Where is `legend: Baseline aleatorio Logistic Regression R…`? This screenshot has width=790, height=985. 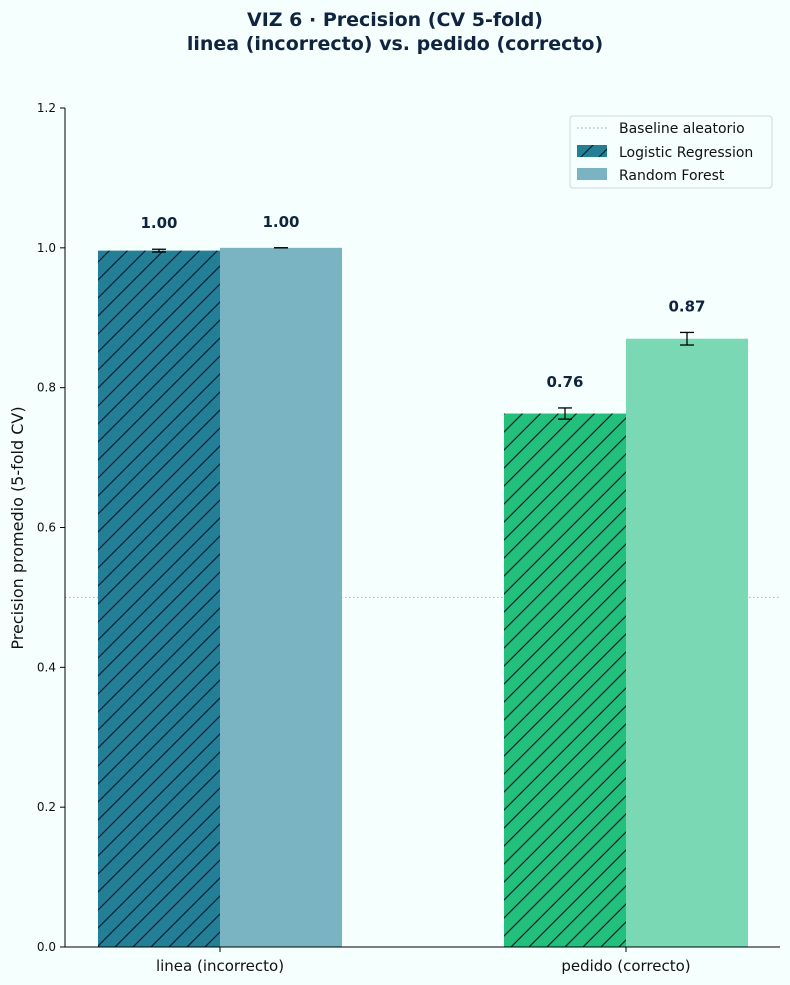 legend: Baseline aleatorio Logistic Regression R… is located at coordinates (671, 152).